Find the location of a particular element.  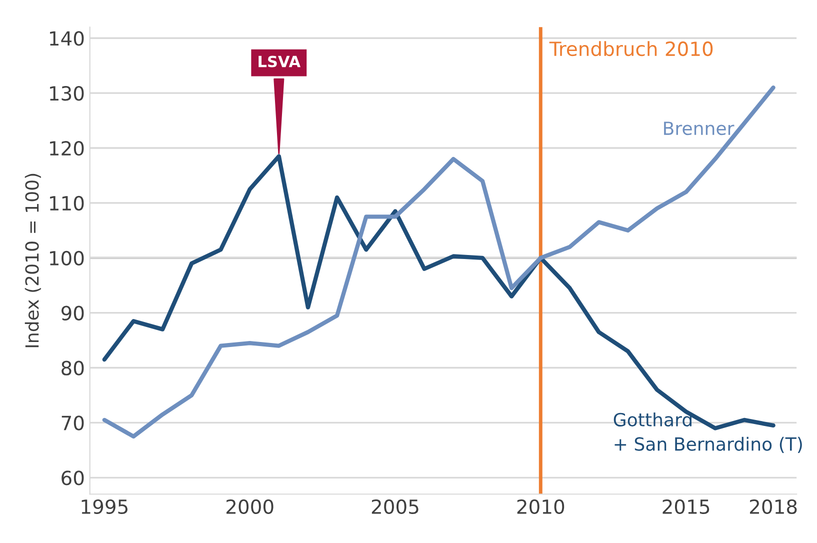

x-tick-label: 1995 is located at coordinates (105, 506).